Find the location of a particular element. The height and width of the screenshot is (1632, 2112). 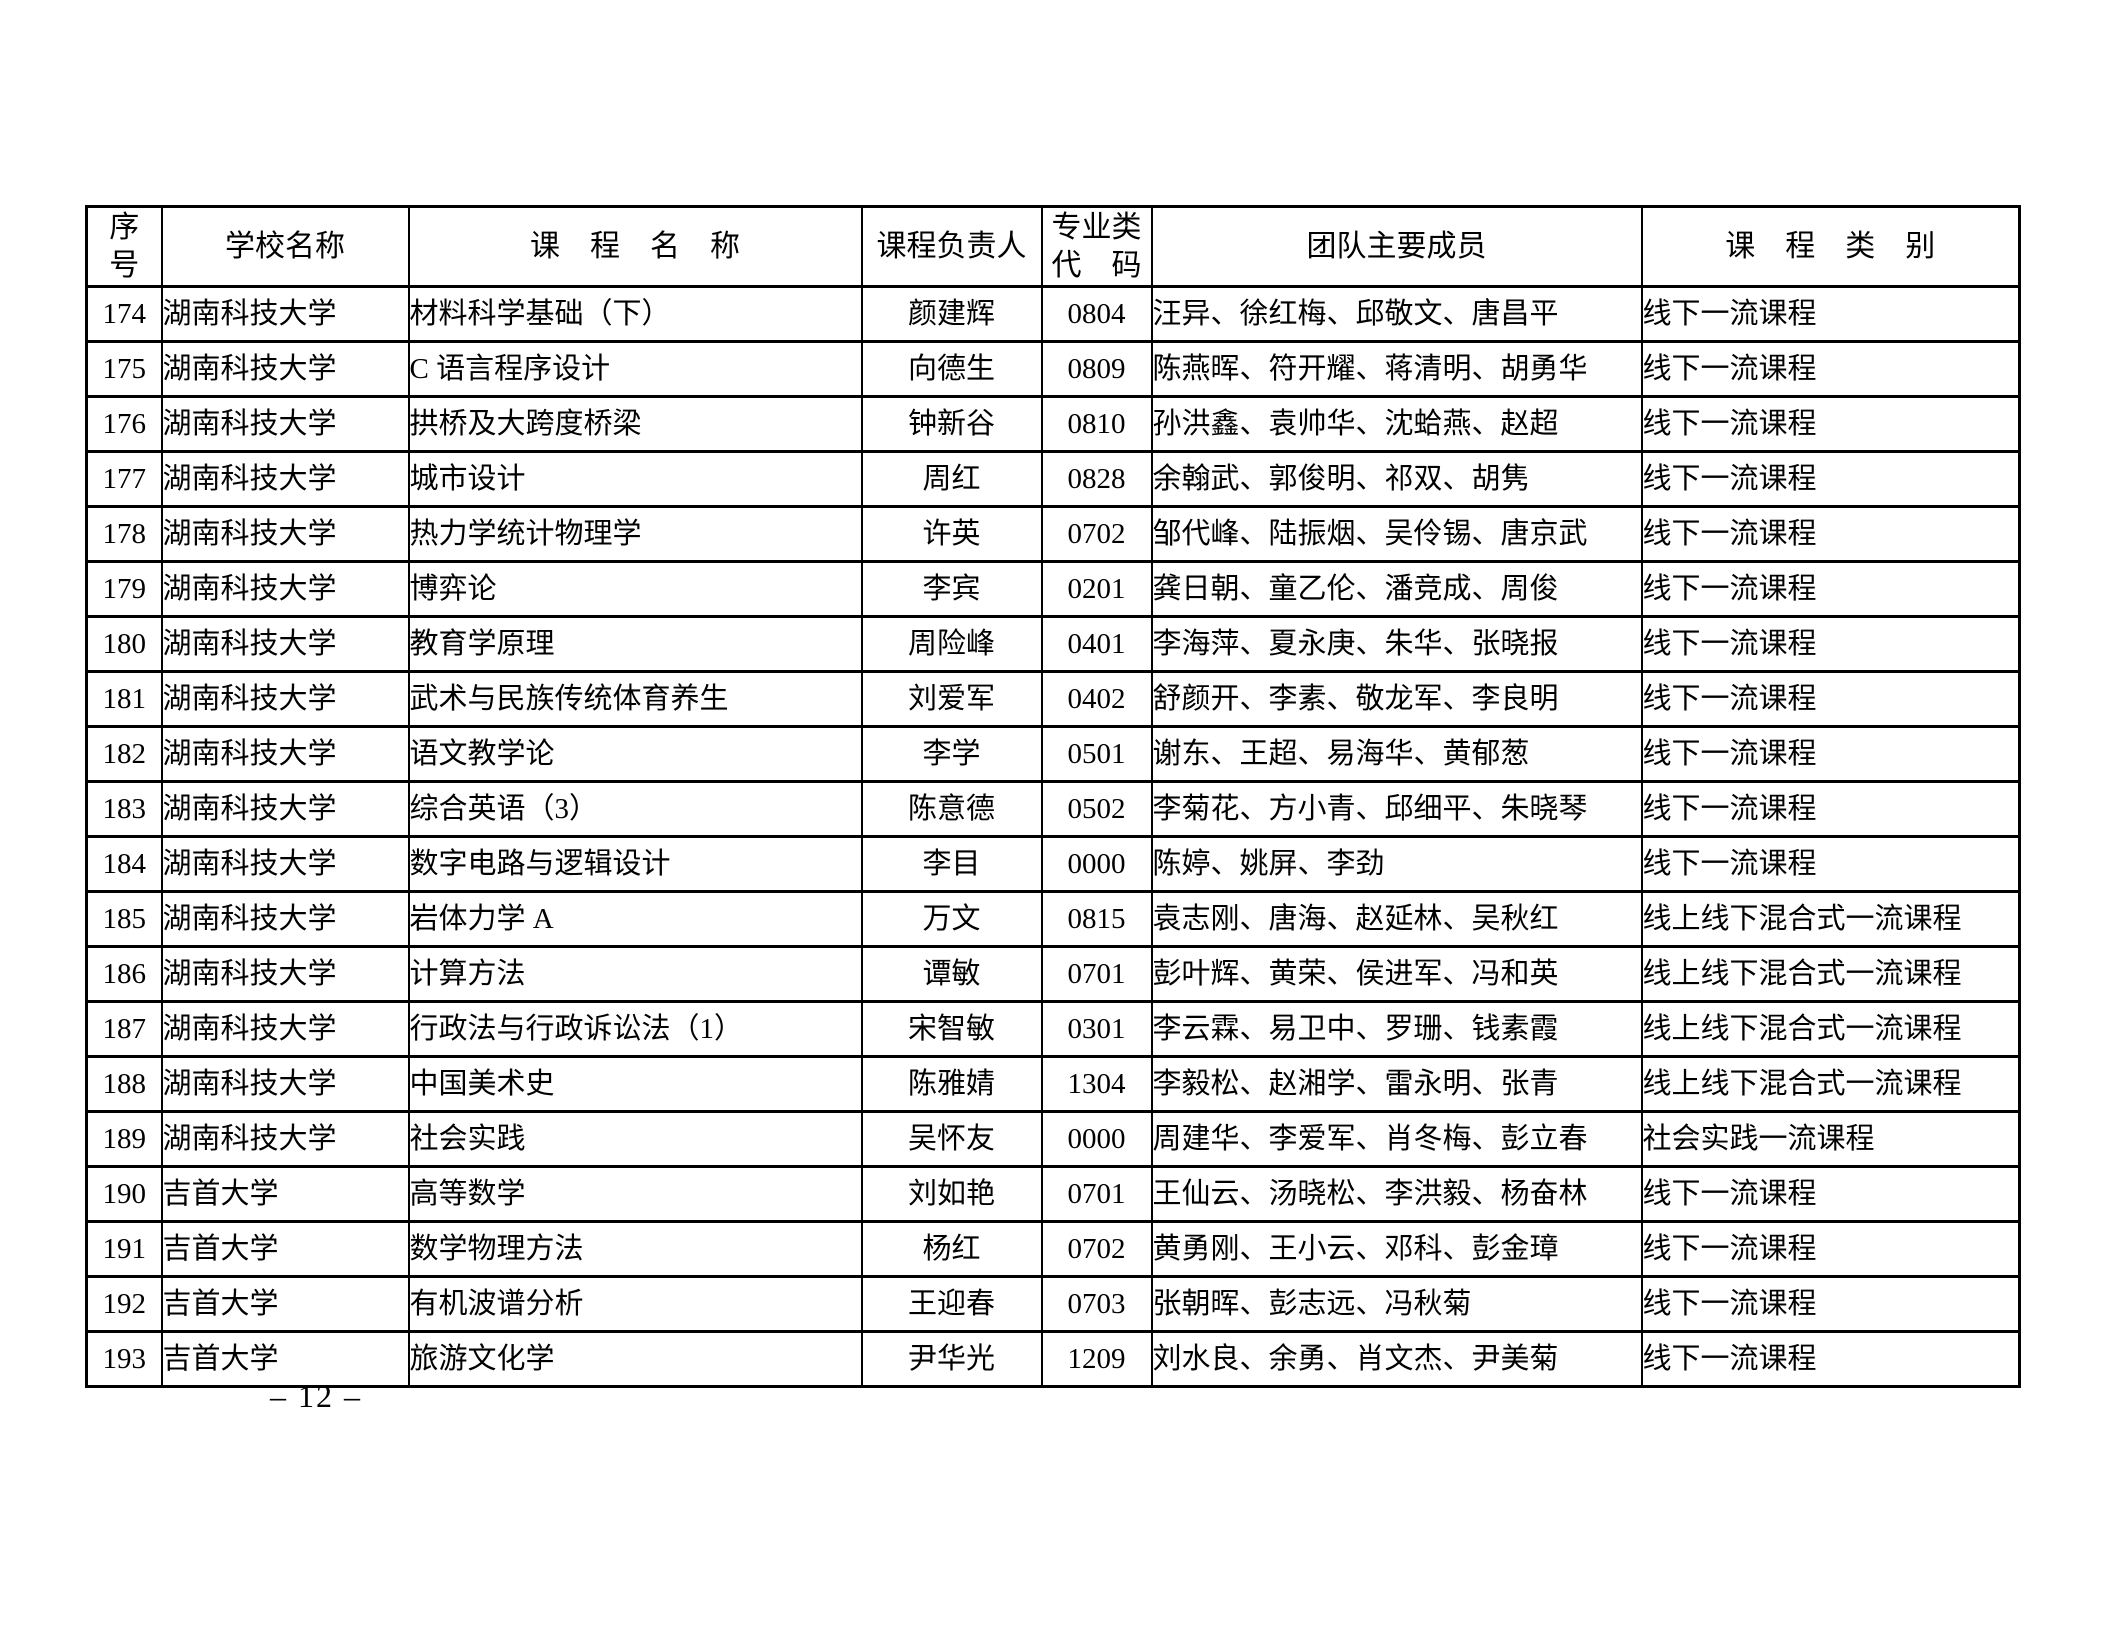

cell-leader: 周险峰 is located at coordinates (951, 644).